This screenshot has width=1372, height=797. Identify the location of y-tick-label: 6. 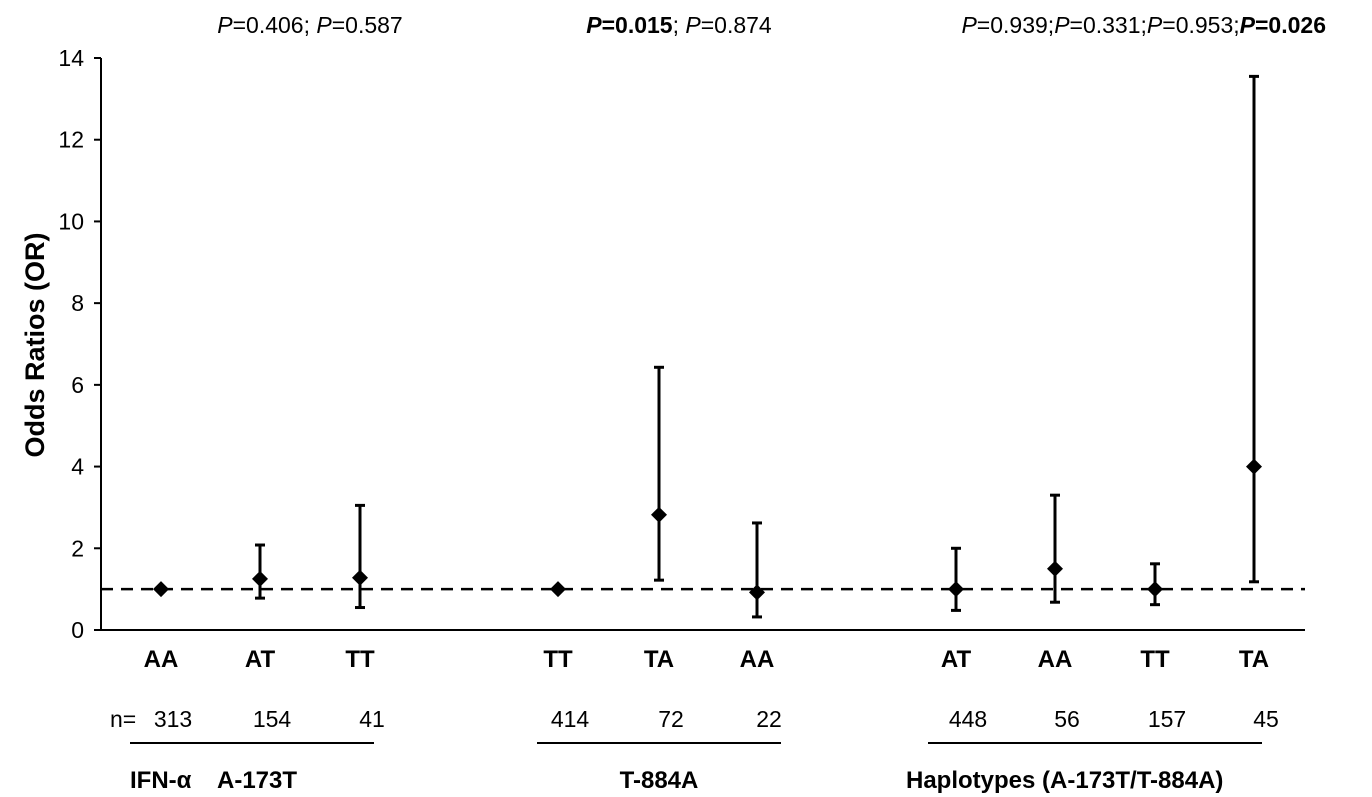
(77, 385).